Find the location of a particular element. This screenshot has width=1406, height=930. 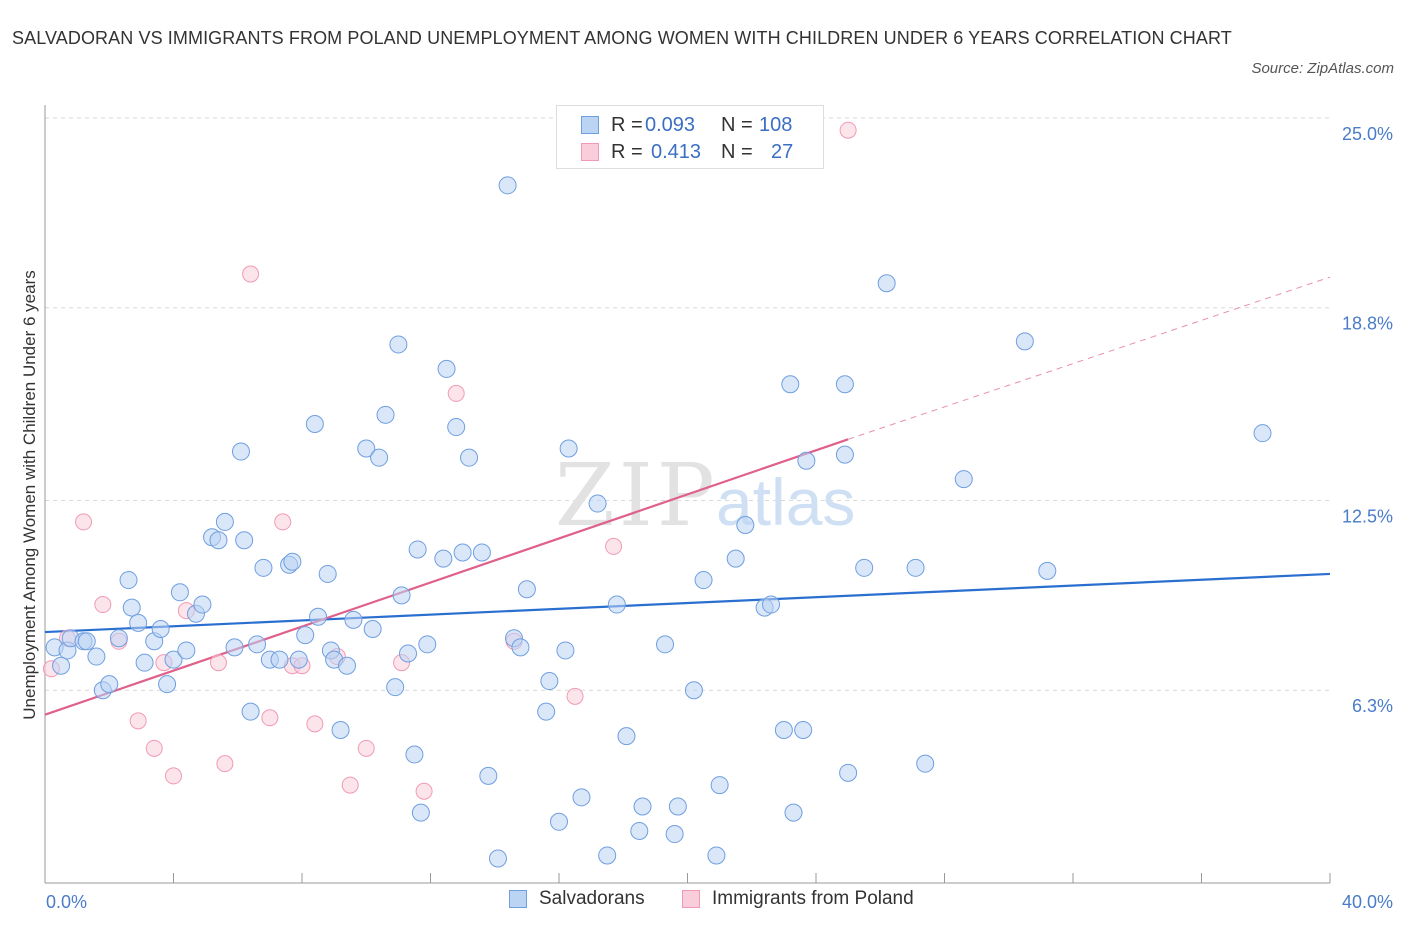

legend-swatch-pink is located at coordinates (691, 899).